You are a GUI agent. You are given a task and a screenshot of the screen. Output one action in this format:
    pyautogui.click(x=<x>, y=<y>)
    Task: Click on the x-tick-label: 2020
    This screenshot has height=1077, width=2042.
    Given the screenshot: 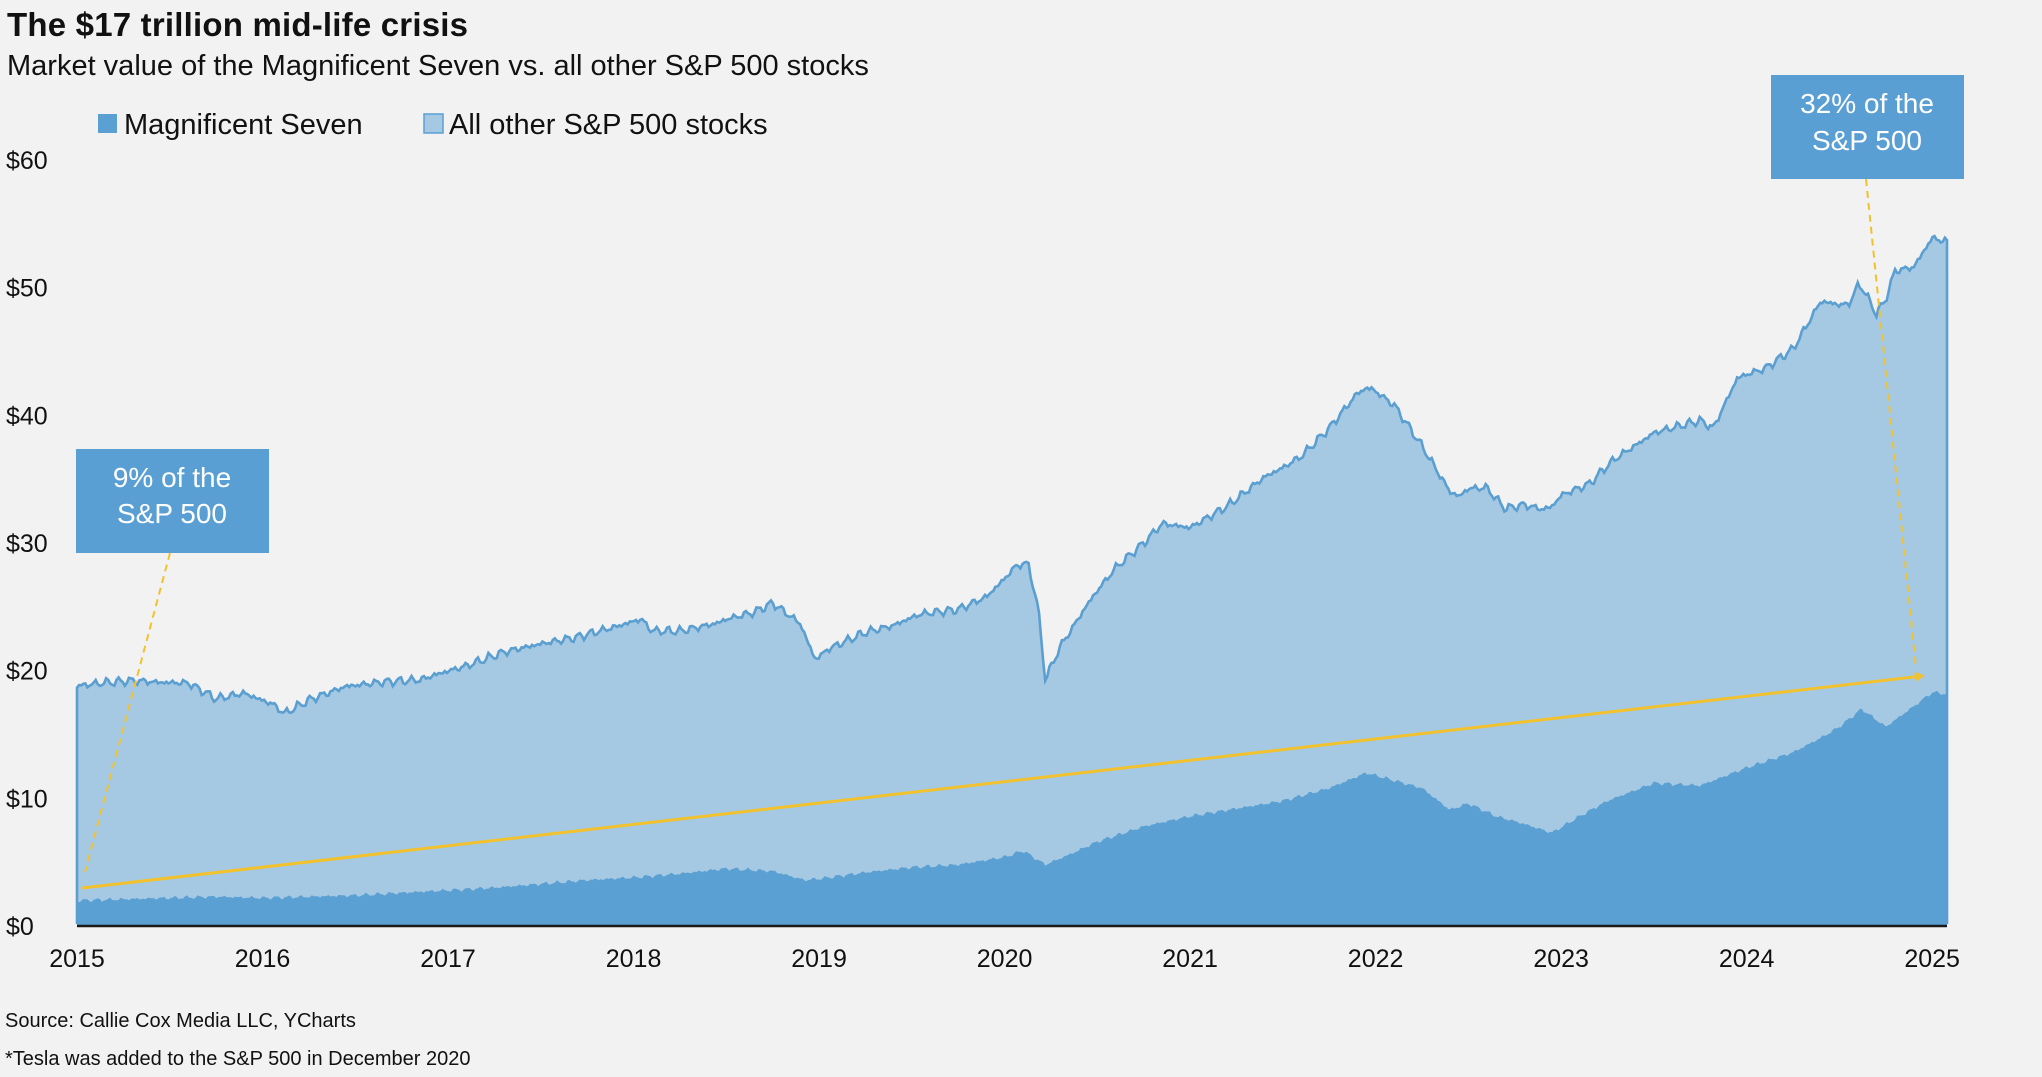 What is the action you would take?
    pyautogui.click(x=1005, y=959)
    